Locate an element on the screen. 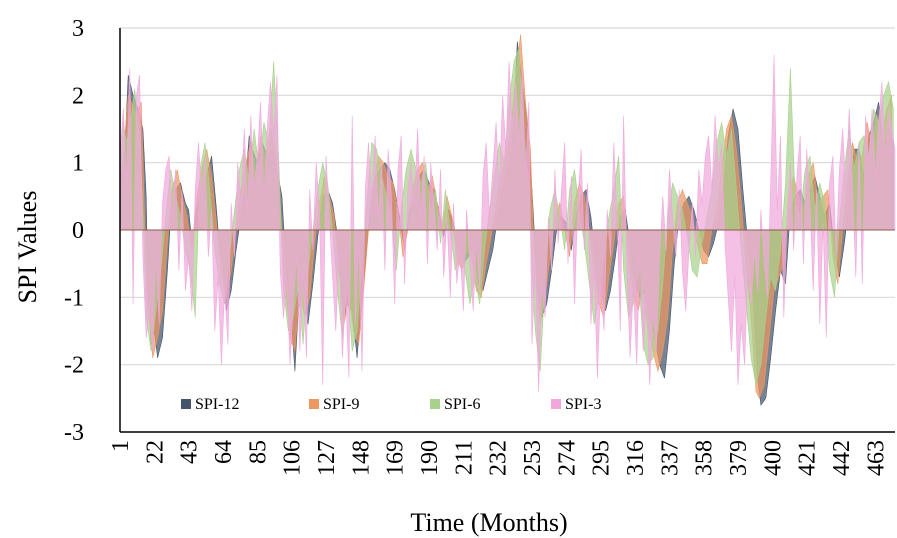 The height and width of the screenshot is (538, 897). y-tick-label: 2 is located at coordinates (78, 96).